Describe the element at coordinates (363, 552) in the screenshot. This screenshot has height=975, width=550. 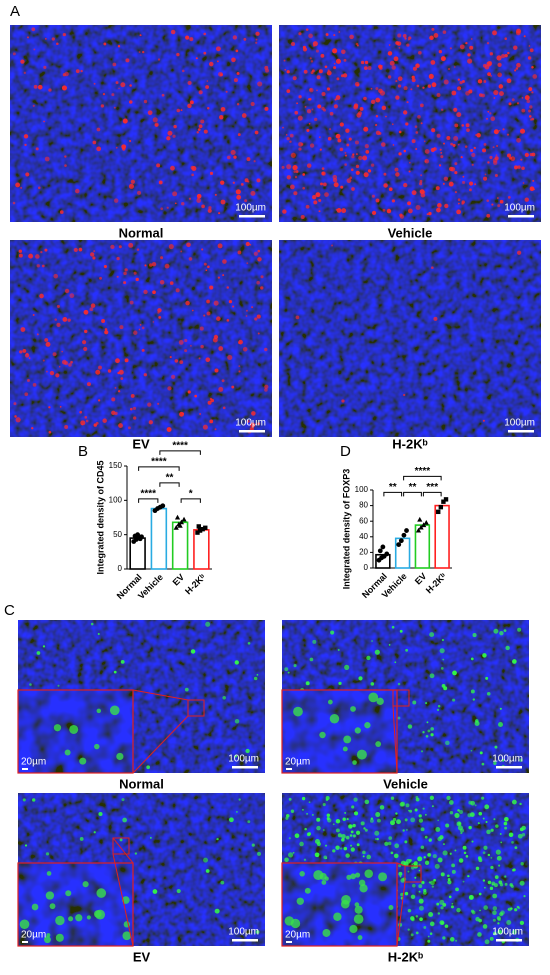
I see `y-tick-label: 20` at that location.